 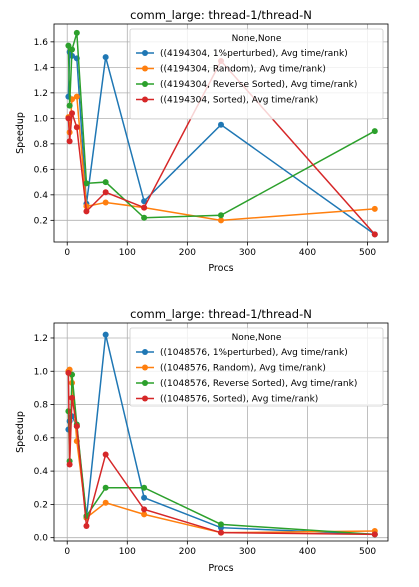 I want to click on legend-label: ((4194304, Random), Avg time/rank), so click(x=243, y=70).